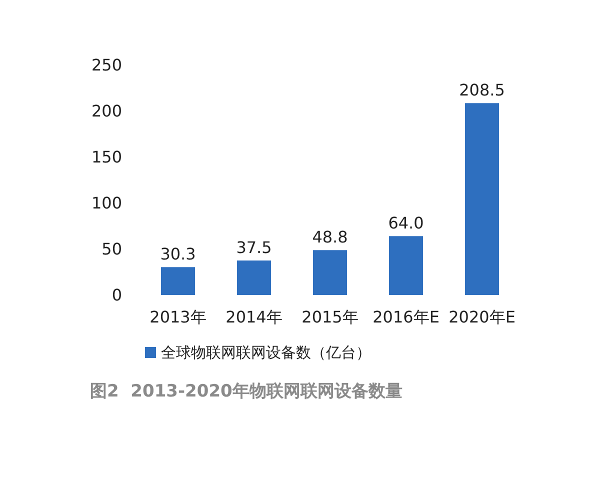 The width and height of the screenshot is (600, 480). What do you see at coordinates (106, 203) in the screenshot?
I see `y-tick-label: 100` at bounding box center [106, 203].